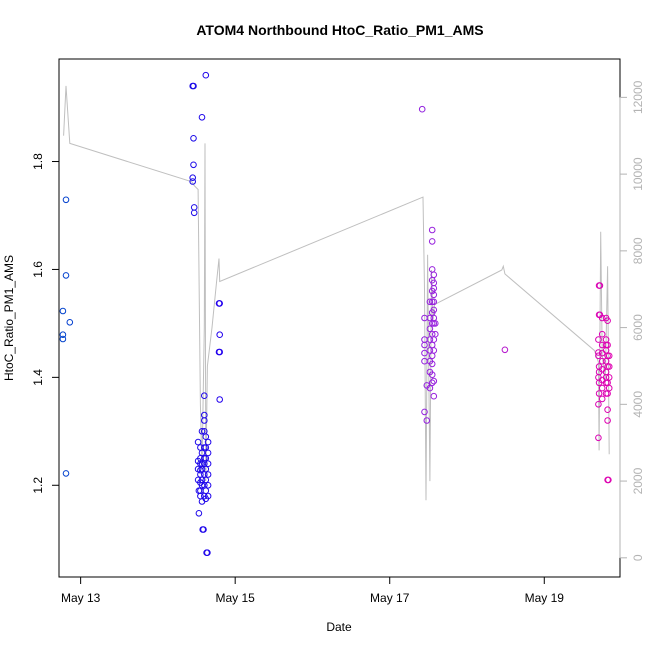 The width and height of the screenshot is (650, 650). Describe the element at coordinates (638, 327) in the screenshot. I see `y2-tick-label: 6000` at that location.